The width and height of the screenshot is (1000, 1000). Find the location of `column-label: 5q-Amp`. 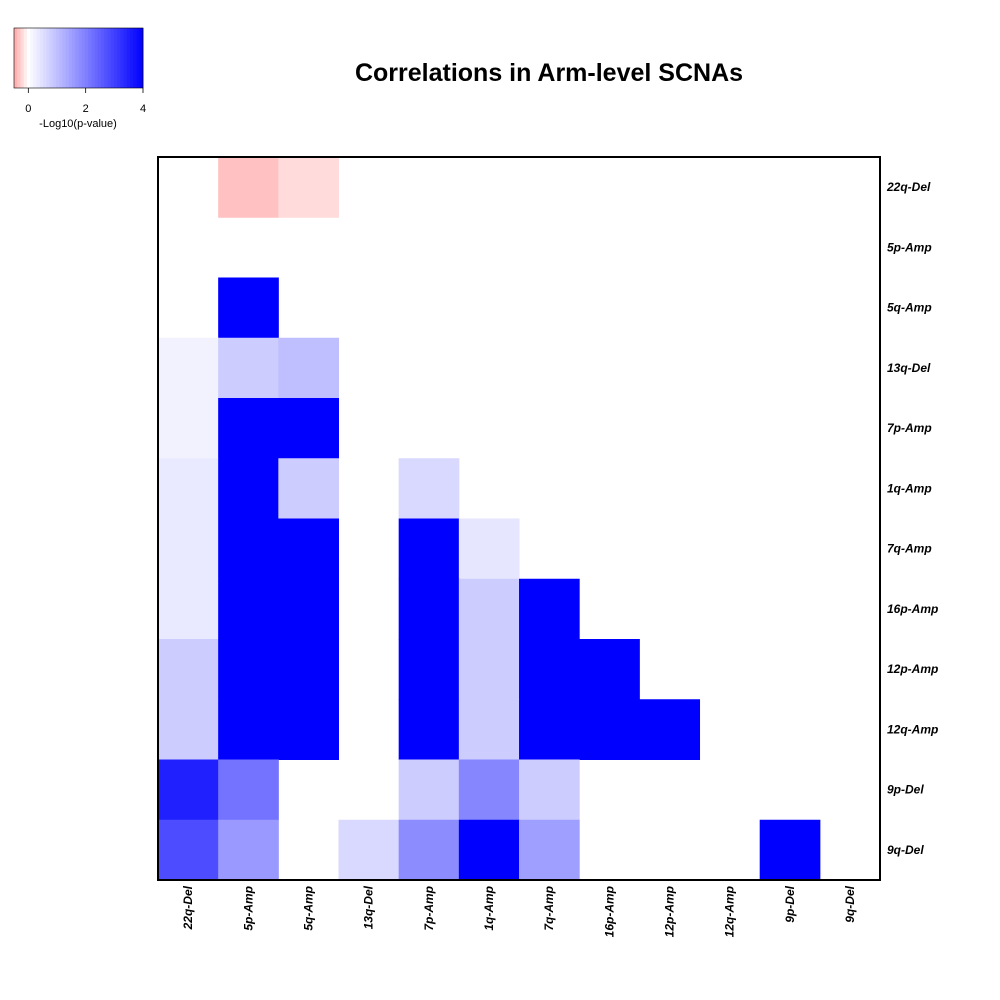

column-label: 5q-Amp is located at coordinates (308, 908).